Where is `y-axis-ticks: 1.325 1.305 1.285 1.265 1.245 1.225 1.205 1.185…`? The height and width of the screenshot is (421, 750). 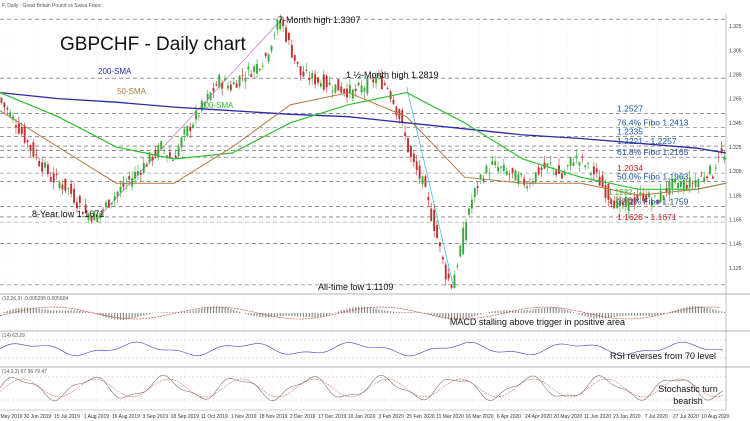
y-axis-ticks: 1.325 1.305 1.285 1.265 1.245 1.225 1.205 1.185… is located at coordinates (733, 212).